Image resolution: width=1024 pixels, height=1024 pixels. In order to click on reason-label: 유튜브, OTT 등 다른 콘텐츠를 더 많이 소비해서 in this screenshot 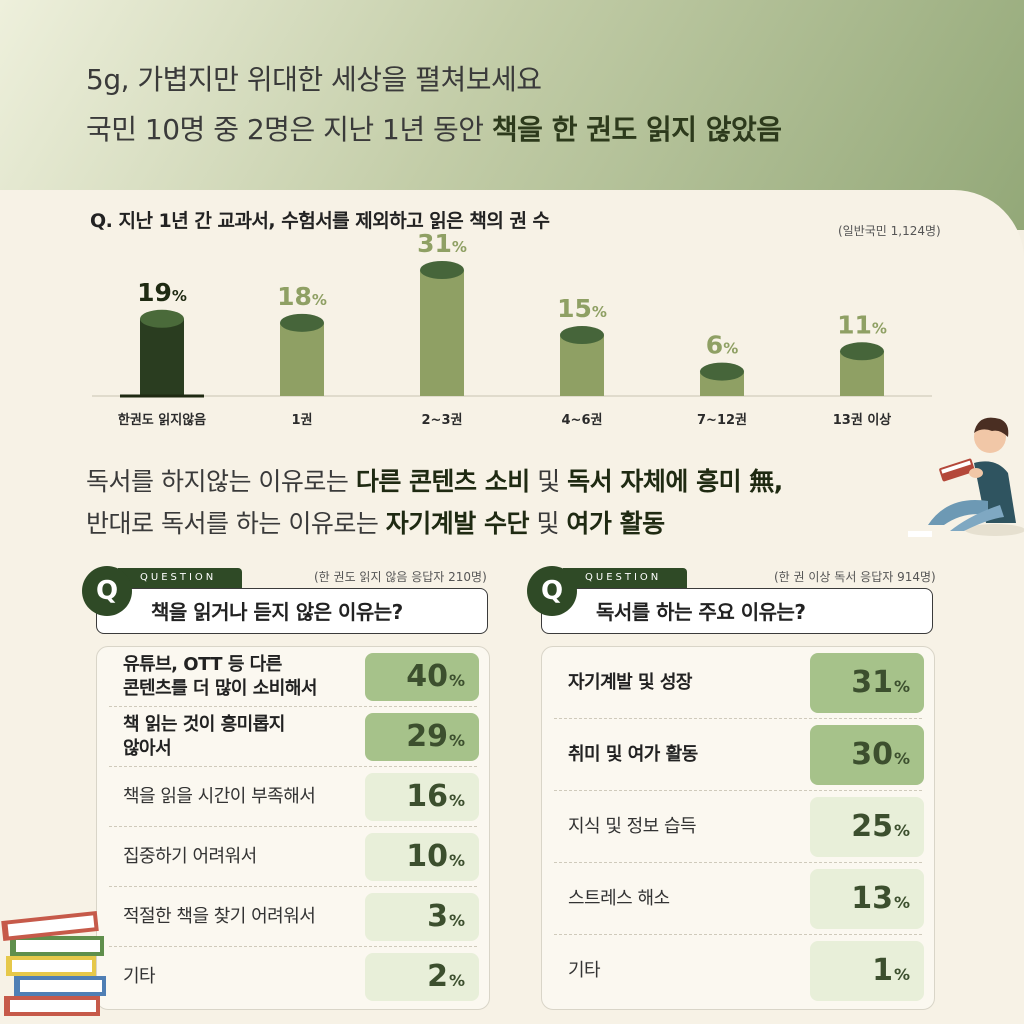, I will do `click(220, 676)`.